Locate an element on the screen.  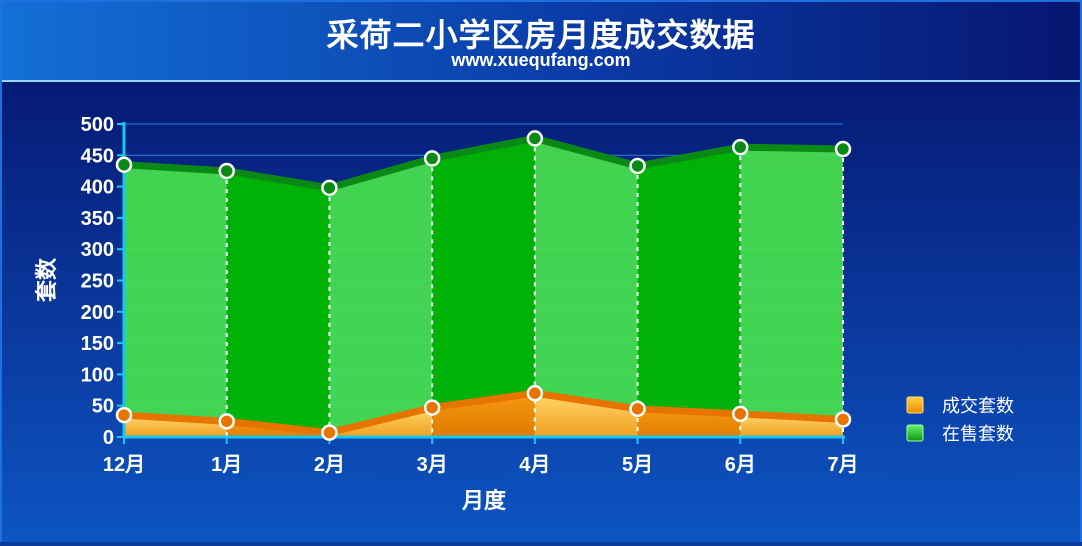
y-axis-title: 套数 is located at coordinates (46, 279).